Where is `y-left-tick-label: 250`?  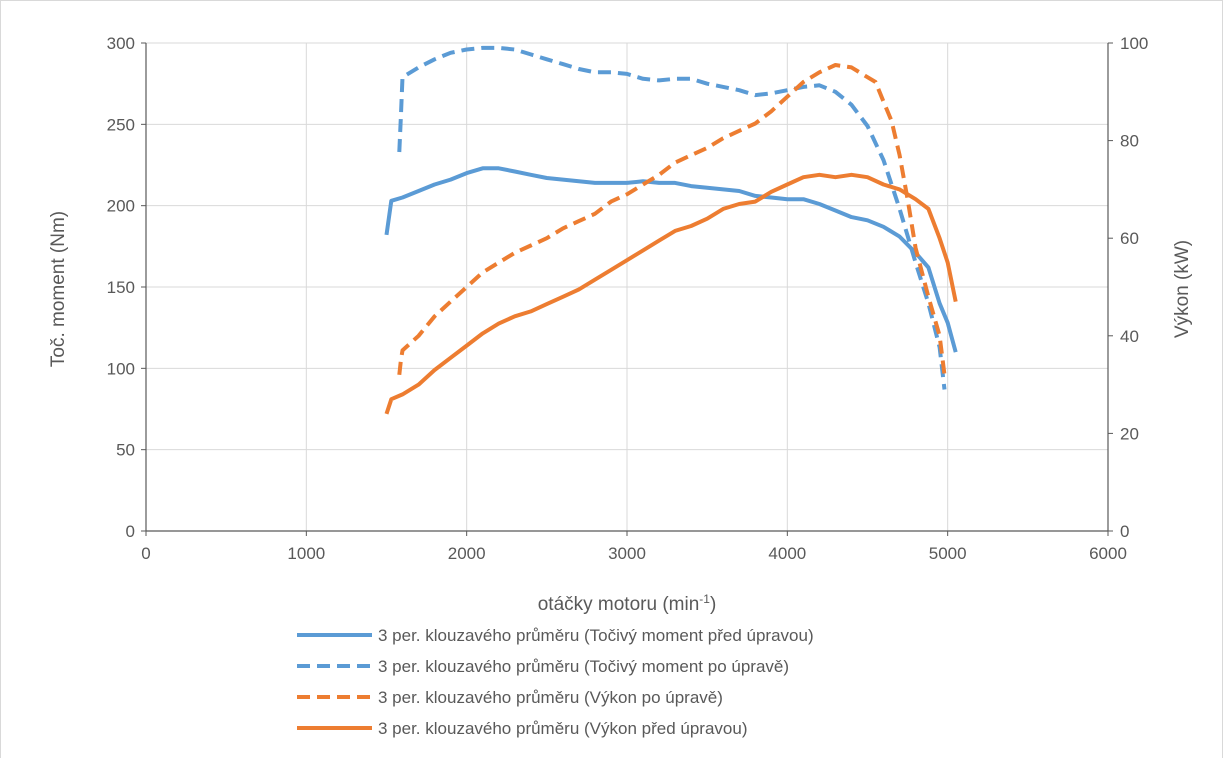 y-left-tick-label: 250 is located at coordinates (121, 124).